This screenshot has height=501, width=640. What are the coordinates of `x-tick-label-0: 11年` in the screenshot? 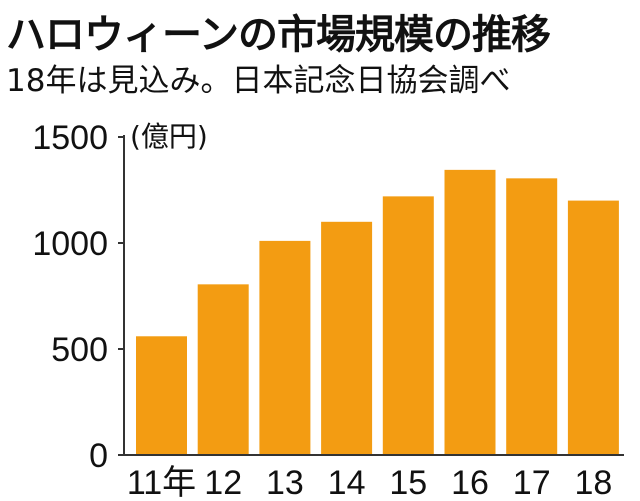 It's located at (161, 482).